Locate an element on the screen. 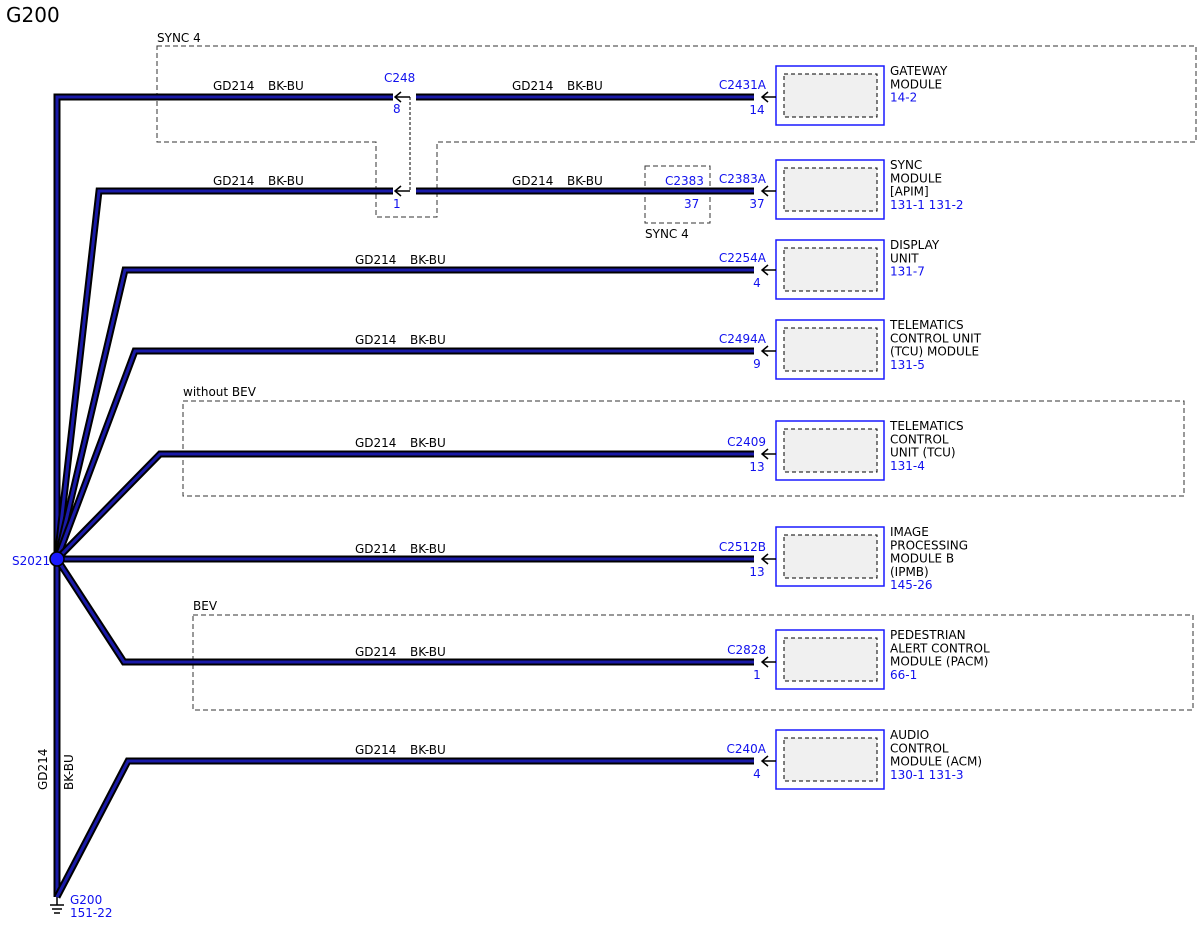 The width and height of the screenshot is (1200, 927). c248-pin-bottom: 1 is located at coordinates (397, 204).